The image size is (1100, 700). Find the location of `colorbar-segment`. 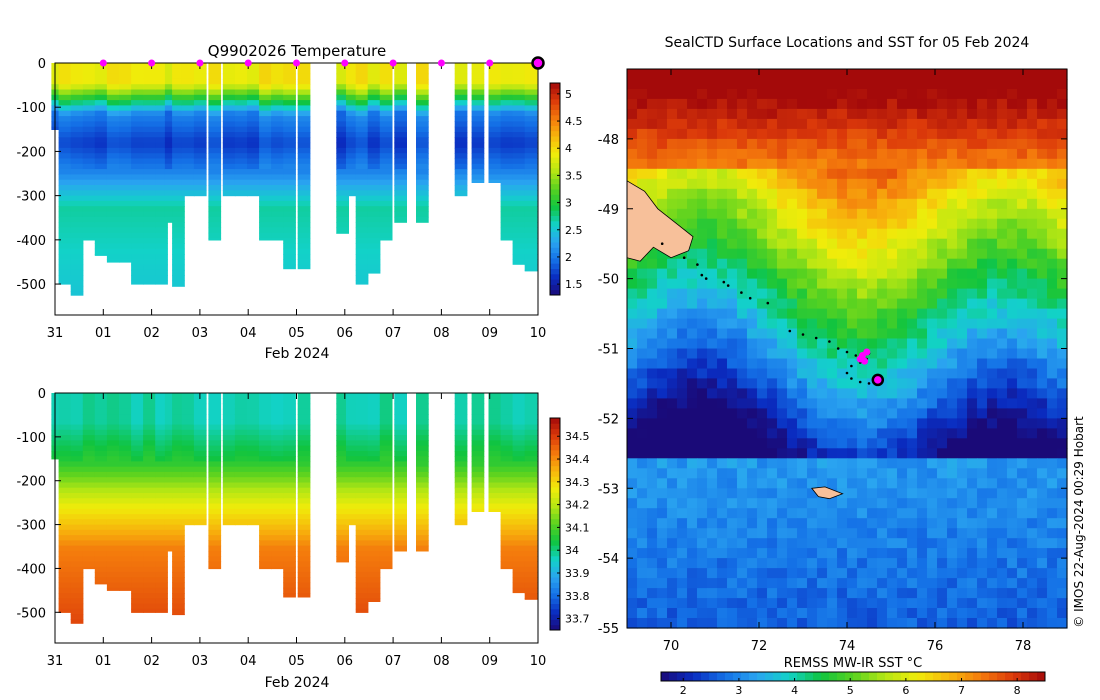

colorbar-segment is located at coordinates (555, 192).